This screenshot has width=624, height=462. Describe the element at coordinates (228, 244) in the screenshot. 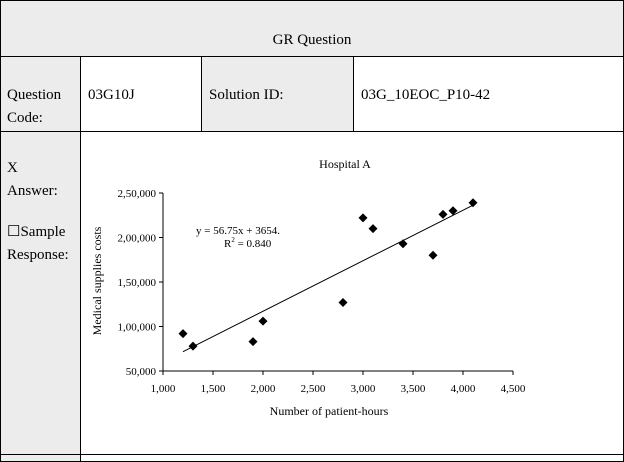

I see `r-squared-prefix: R` at that location.